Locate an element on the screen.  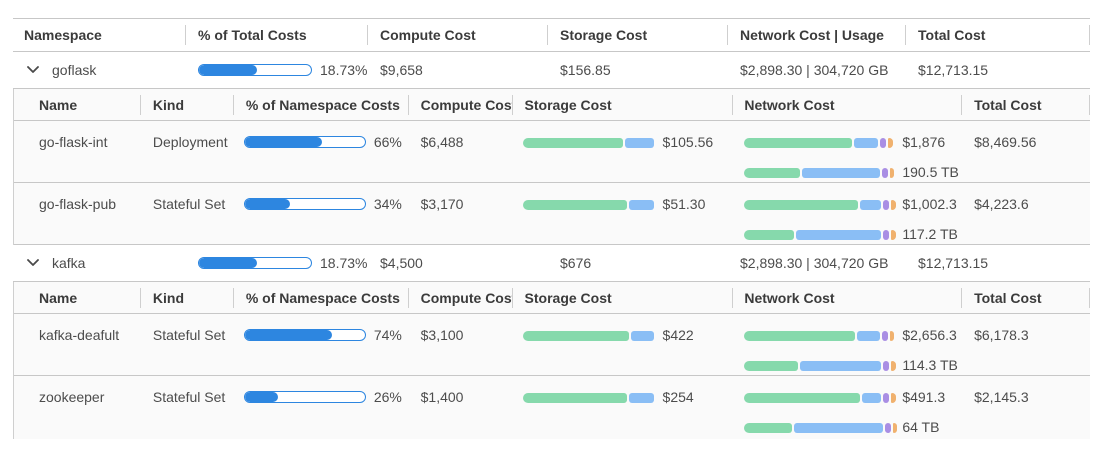
network-usage-value: 190.5 TB is located at coordinates (930, 172).